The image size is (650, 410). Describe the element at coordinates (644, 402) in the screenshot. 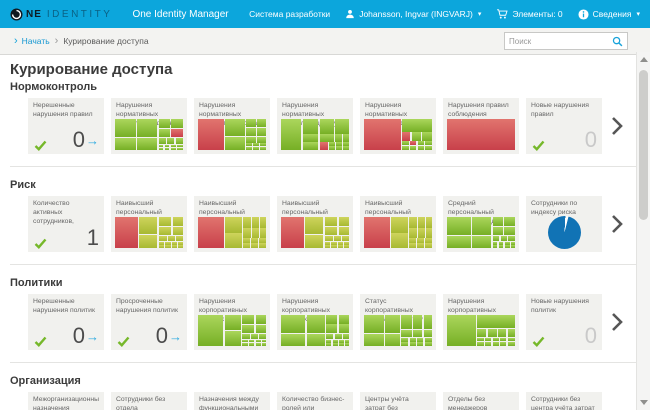

I see `scroll-down-icon` at that location.